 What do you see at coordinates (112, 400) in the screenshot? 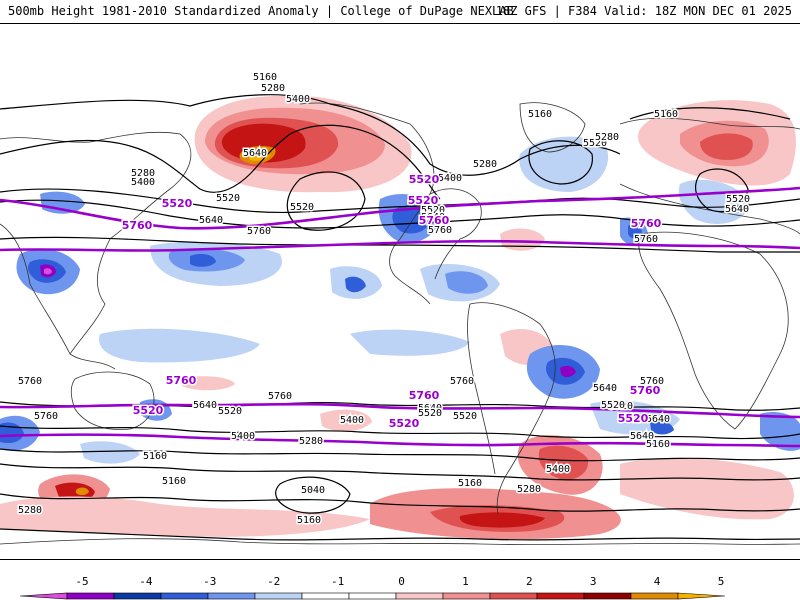
I see `coastline-australia` at bounding box center [112, 400].